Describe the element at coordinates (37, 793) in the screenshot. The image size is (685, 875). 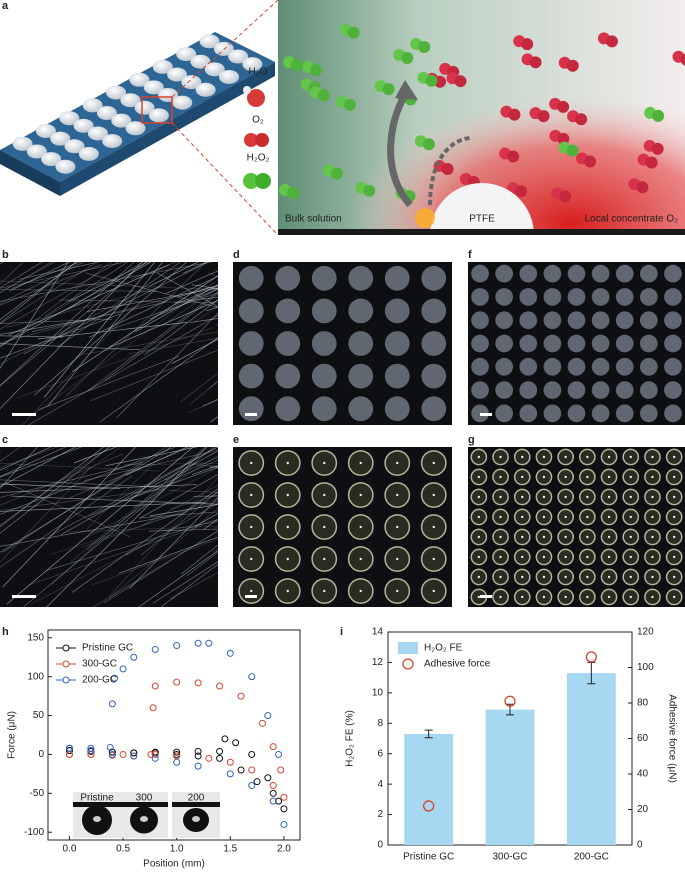
I see `y-tick-label: -50` at that location.